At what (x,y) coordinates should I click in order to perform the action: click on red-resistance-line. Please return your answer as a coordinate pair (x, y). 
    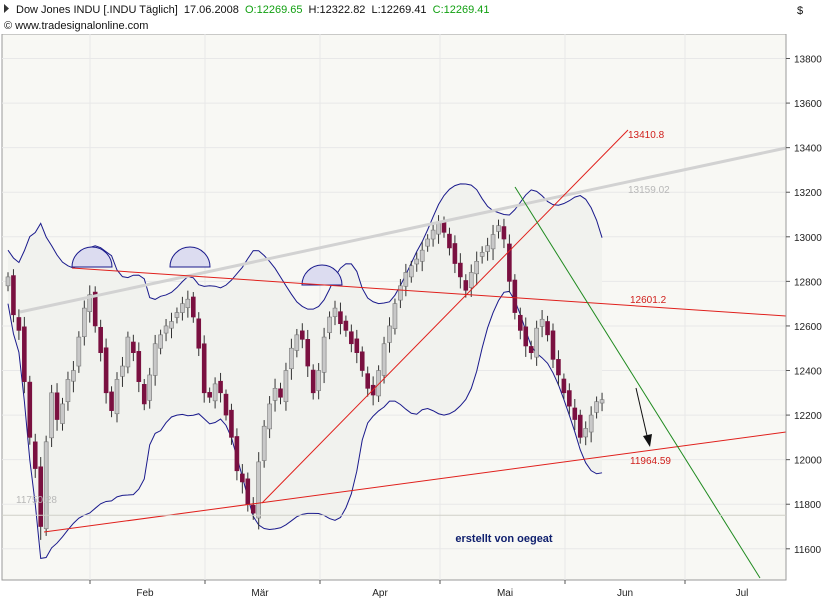
    Looking at the image, I should click on (429, 292).